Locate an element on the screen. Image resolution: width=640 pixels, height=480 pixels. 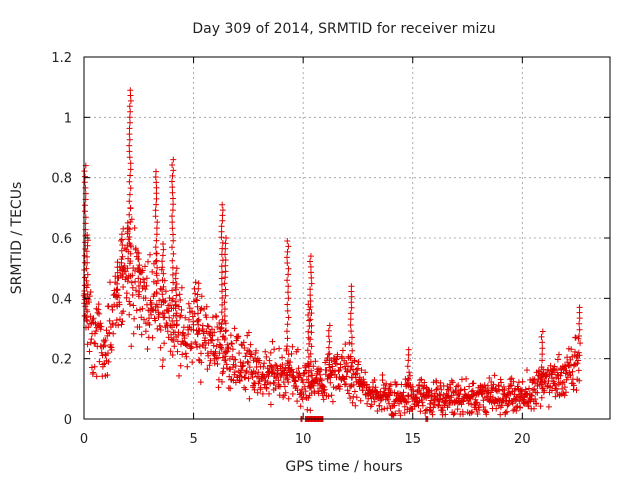
y-tick-label: 0.8 is located at coordinates (61, 179).